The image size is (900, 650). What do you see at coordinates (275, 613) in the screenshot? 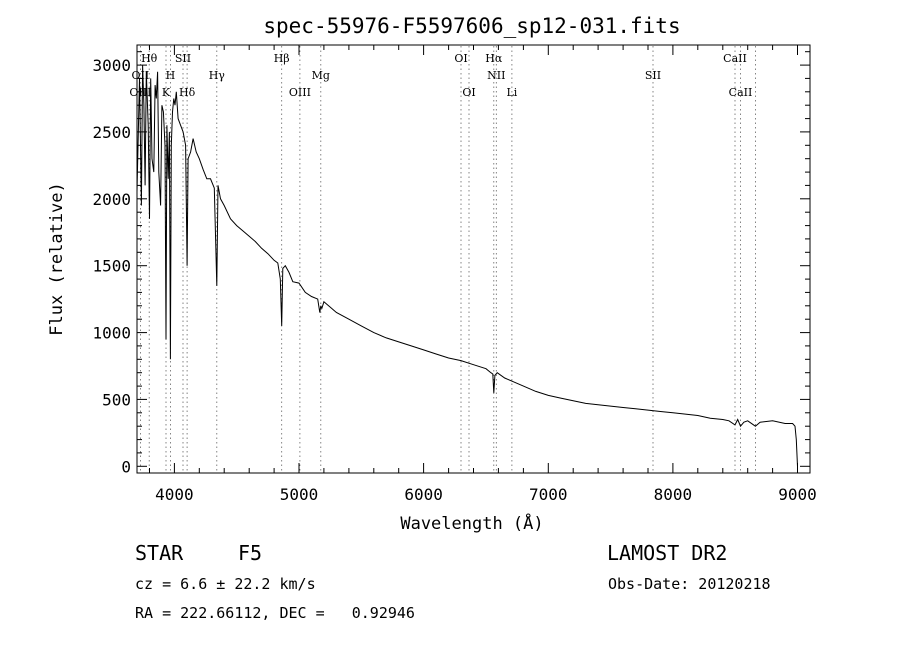
I see `ra-dec-coordinates: RA = 222.66112, DEC = 0.92946` at bounding box center [275, 613].